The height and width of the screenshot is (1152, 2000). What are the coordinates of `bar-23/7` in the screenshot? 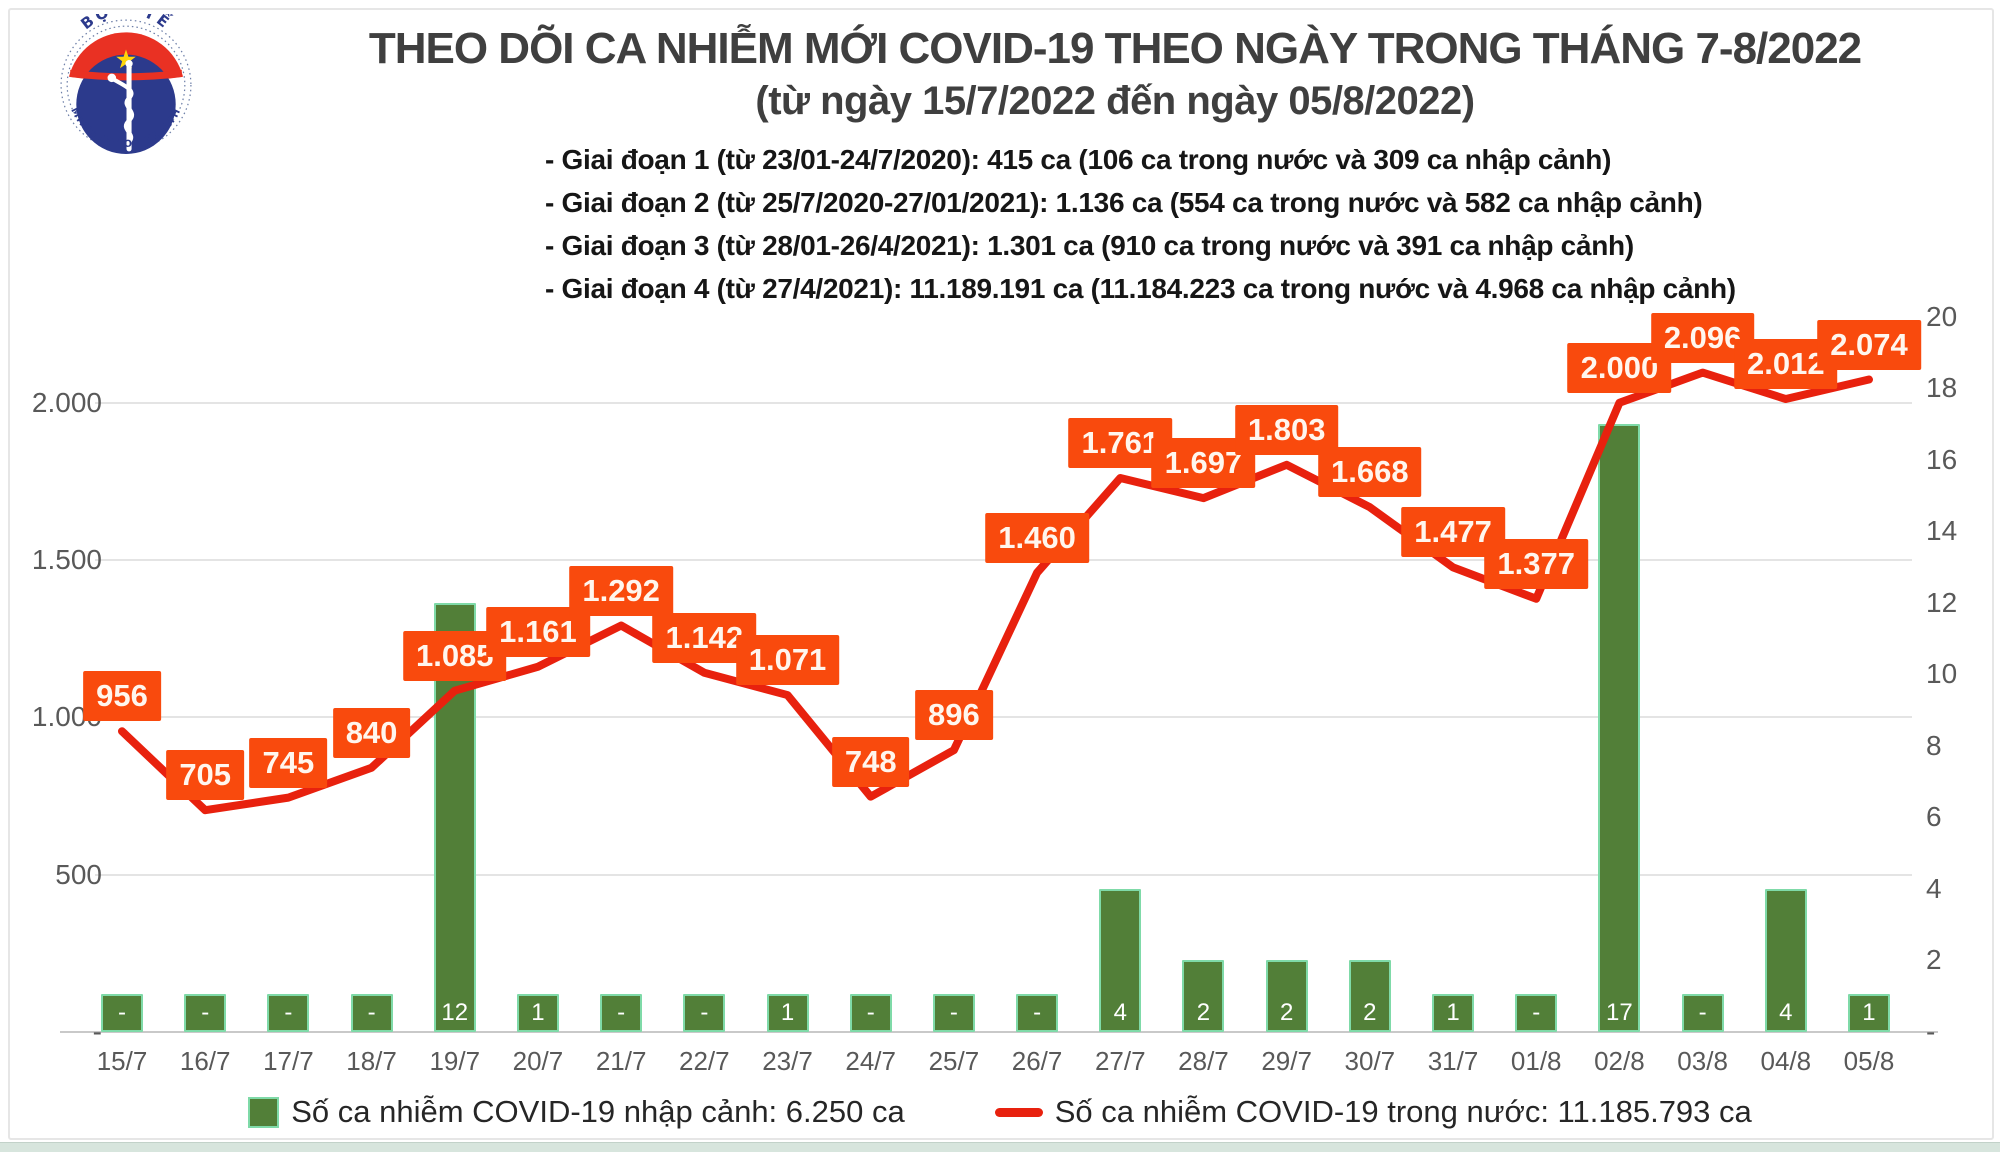 It's located at (787, 1013).